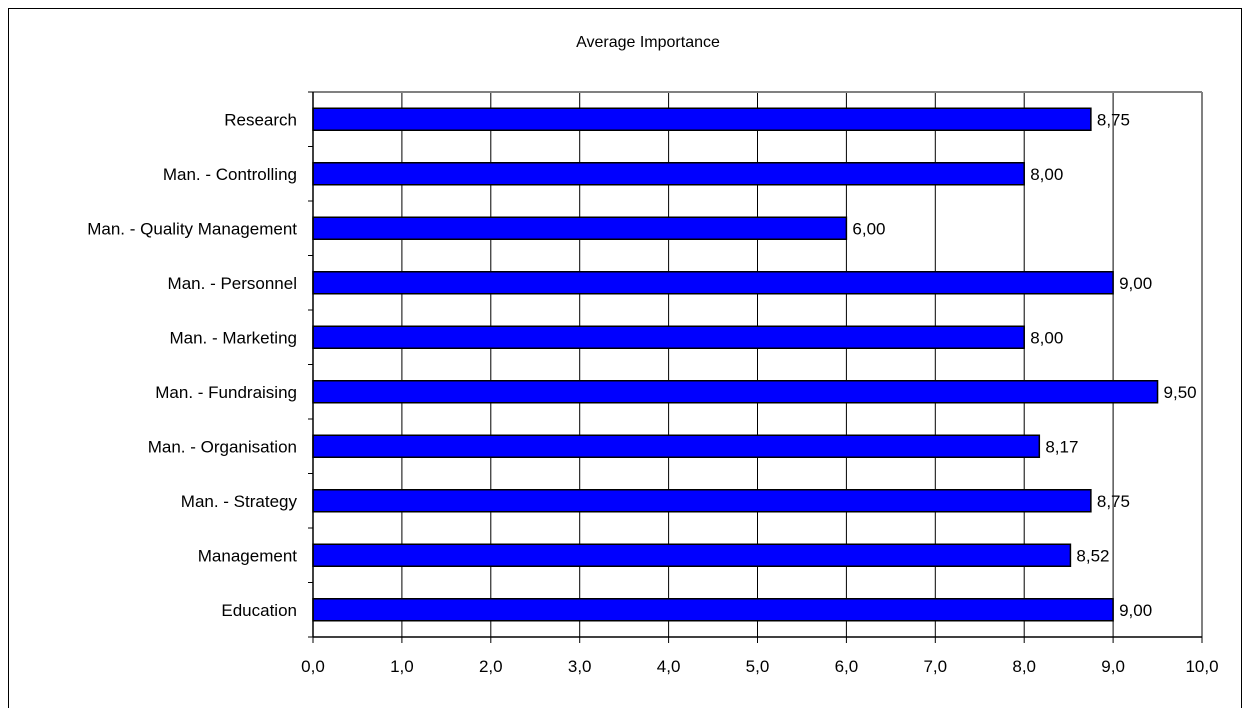 This screenshot has height=708, width=1244. What do you see at coordinates (758, 666) in the screenshot?
I see `x-tick-label: 5,0` at bounding box center [758, 666].